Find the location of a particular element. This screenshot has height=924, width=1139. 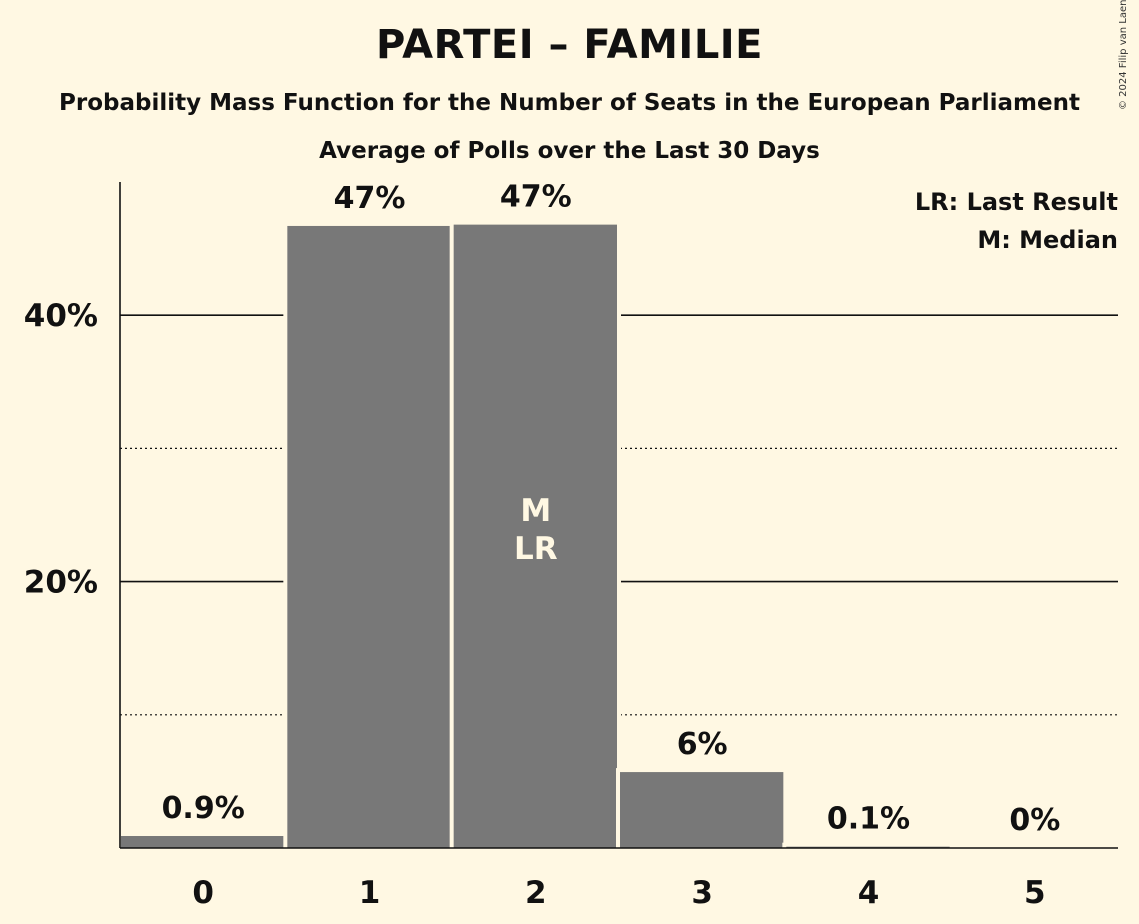

data-label: 0.1% is located at coordinates (868, 819).